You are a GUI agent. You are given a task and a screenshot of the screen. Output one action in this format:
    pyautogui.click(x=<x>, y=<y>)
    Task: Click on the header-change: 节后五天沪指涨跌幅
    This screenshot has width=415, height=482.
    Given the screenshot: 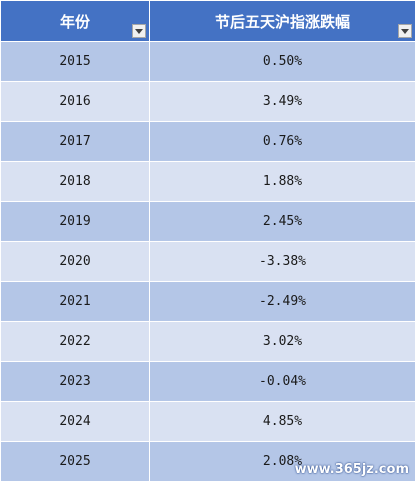 What is the action you would take?
    pyautogui.click(x=282, y=21)
    